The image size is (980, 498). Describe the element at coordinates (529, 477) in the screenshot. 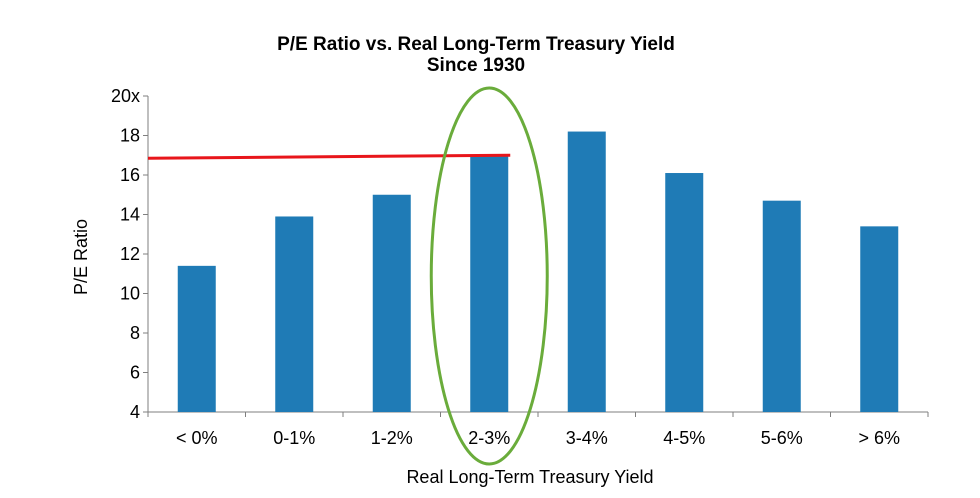

I see `x-axis-label: Real Long-Term Treasury Yield` at that location.